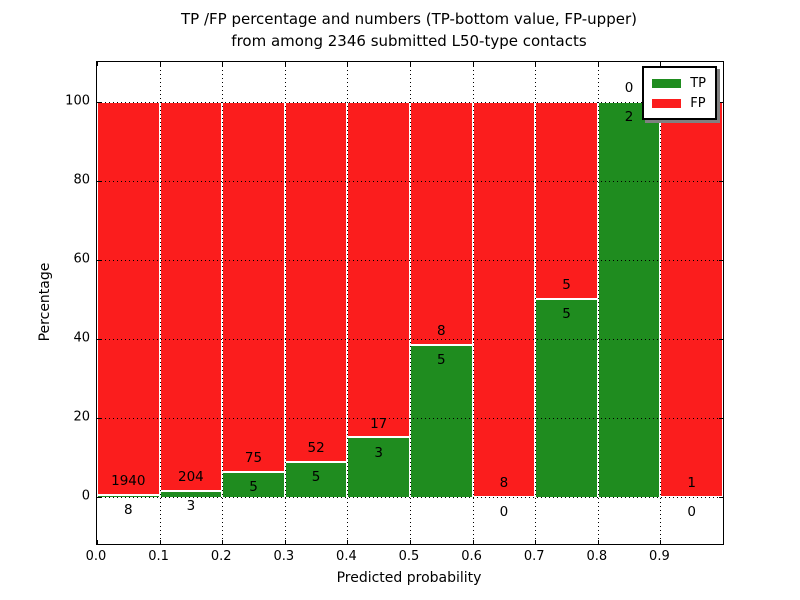 This screenshot has height=600, width=800. I want to click on tp-legend-swatch-icon, so click(667, 83).